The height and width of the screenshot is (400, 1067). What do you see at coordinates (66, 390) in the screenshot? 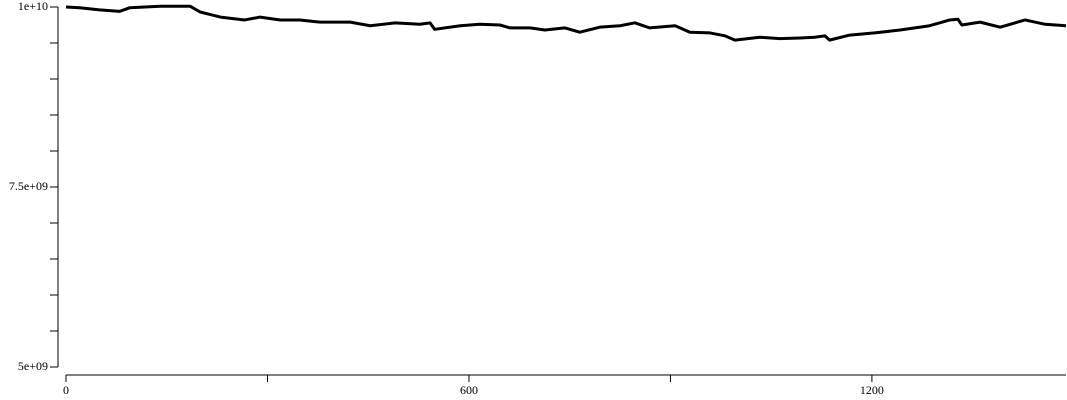
I see `x-tick-label: 0` at bounding box center [66, 390].